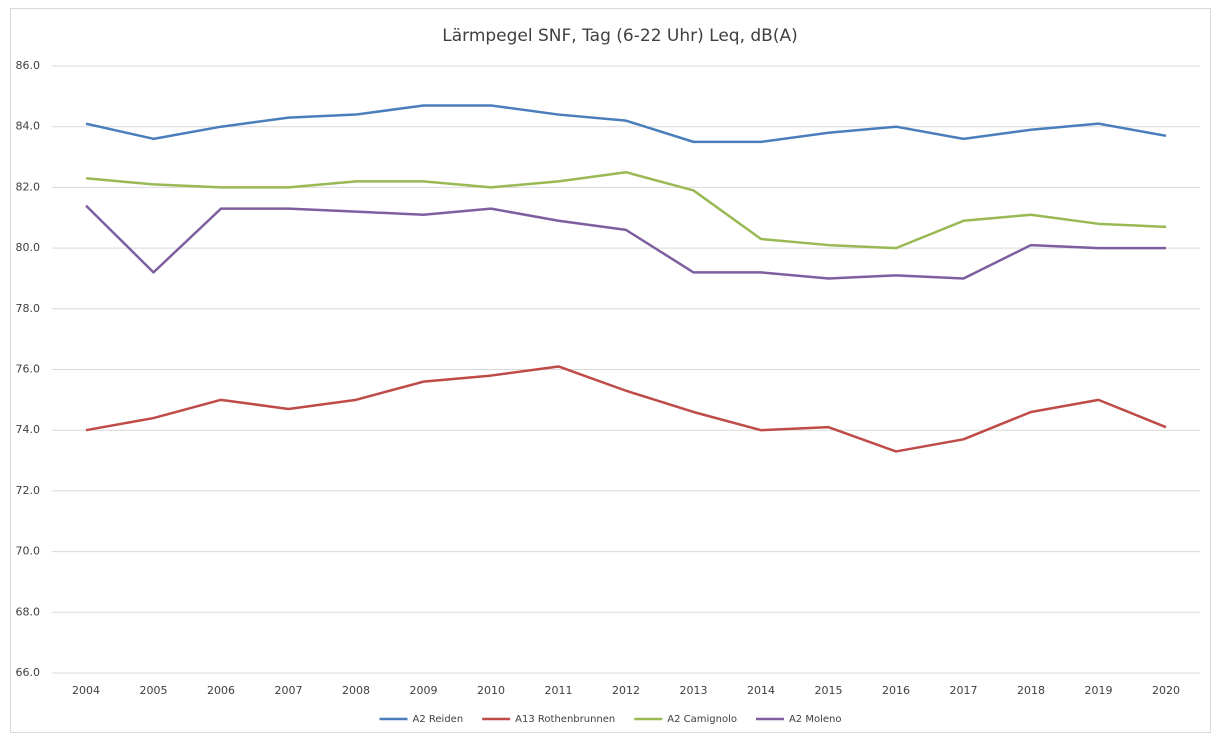 The image size is (1216, 737). What do you see at coordinates (356, 690) in the screenshot?
I see `x-tick-label: 2008` at bounding box center [356, 690].